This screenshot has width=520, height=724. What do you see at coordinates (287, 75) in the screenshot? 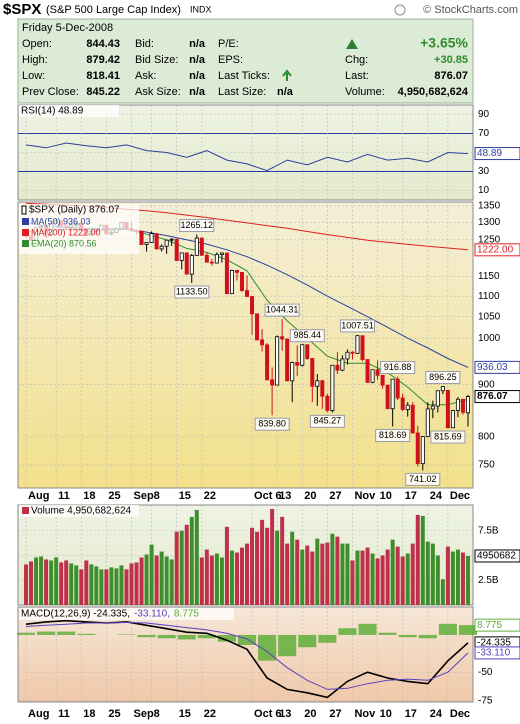
I see `tick-arrow` at bounding box center [287, 75].